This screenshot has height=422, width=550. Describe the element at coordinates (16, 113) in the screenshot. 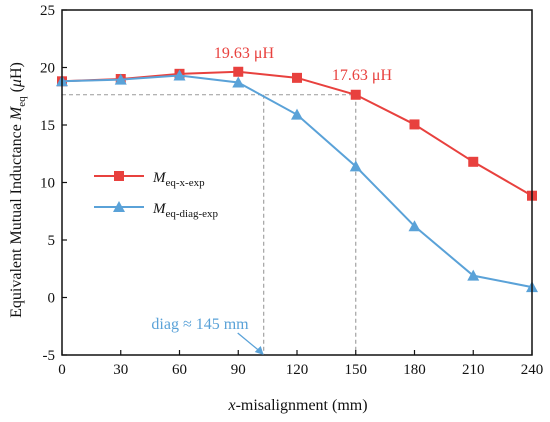

I see `y-axis-title-symbol: M` at that location.